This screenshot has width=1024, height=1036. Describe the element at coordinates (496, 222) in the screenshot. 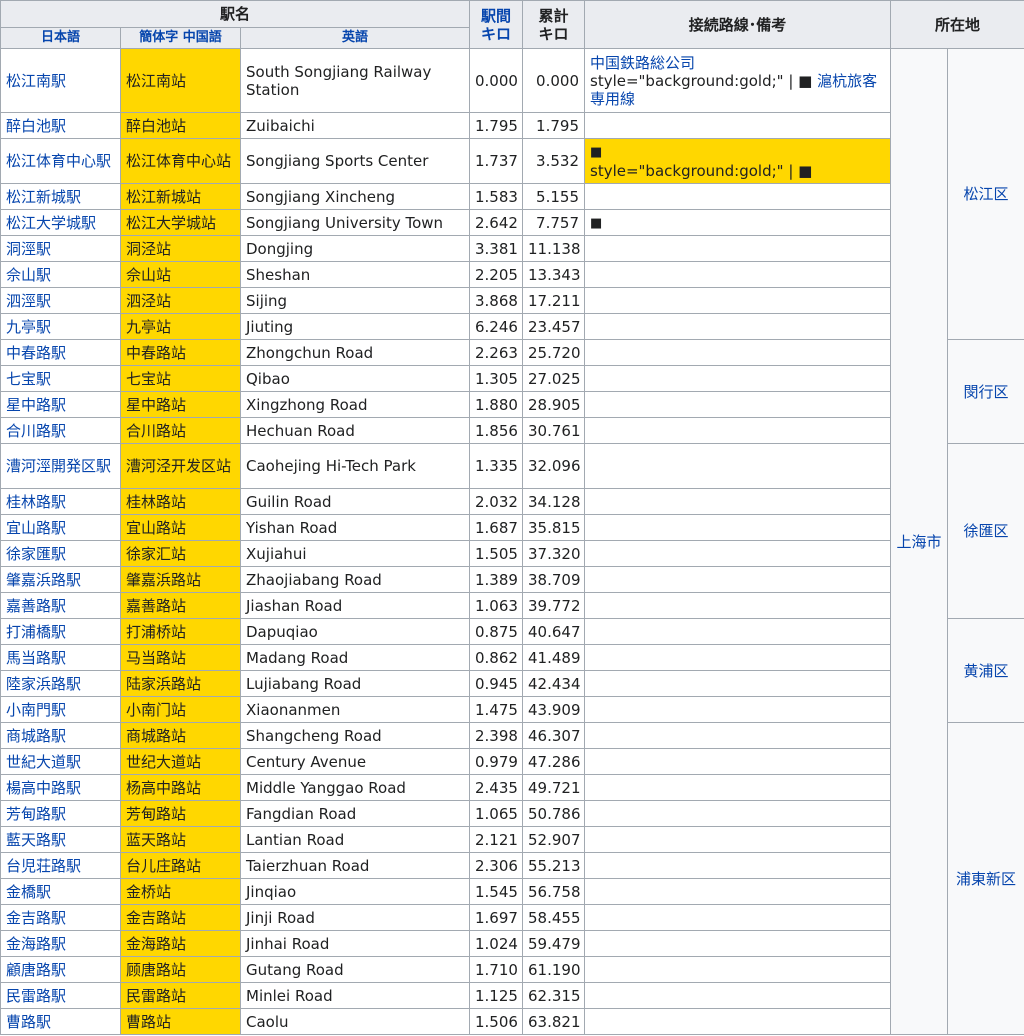

I see `station-between-km: 2.642` at that location.